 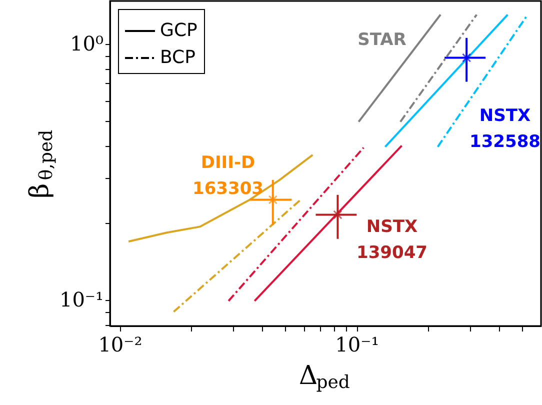 I want to click on y-axis-title: βθ,ped, so click(x=41, y=164).